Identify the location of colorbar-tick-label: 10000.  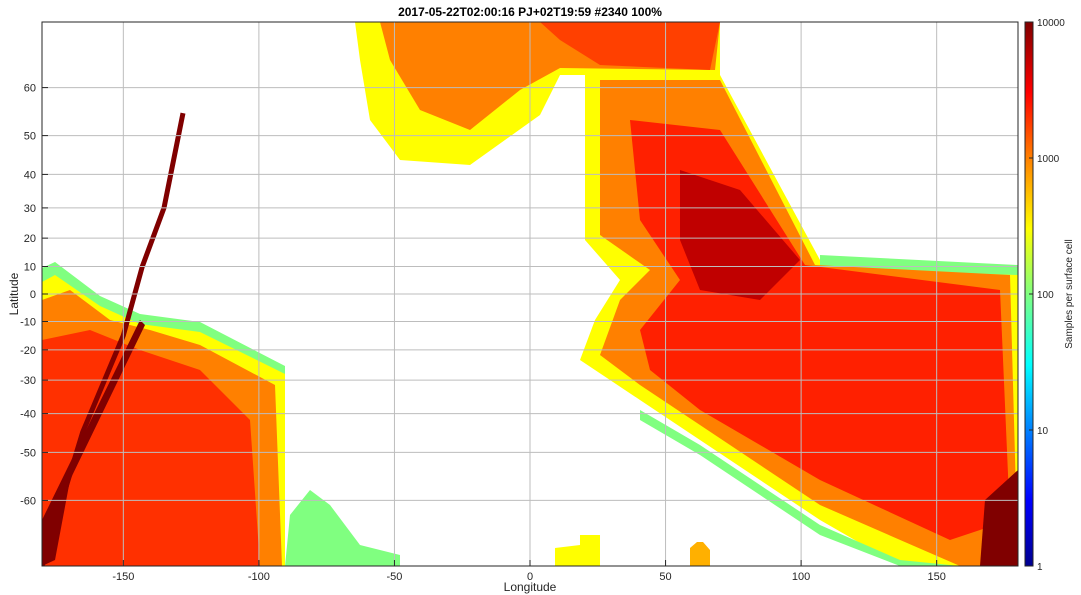
(1051, 23).